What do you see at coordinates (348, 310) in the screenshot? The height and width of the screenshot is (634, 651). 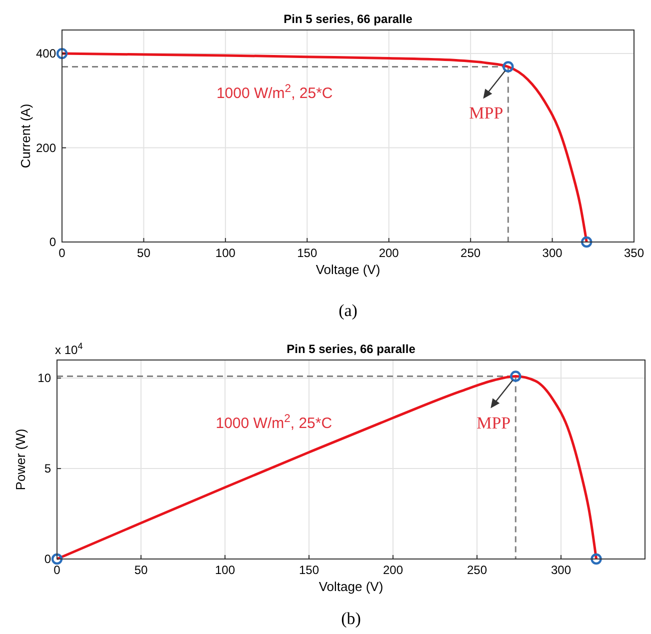 I see `text: (a)` at bounding box center [348, 310].